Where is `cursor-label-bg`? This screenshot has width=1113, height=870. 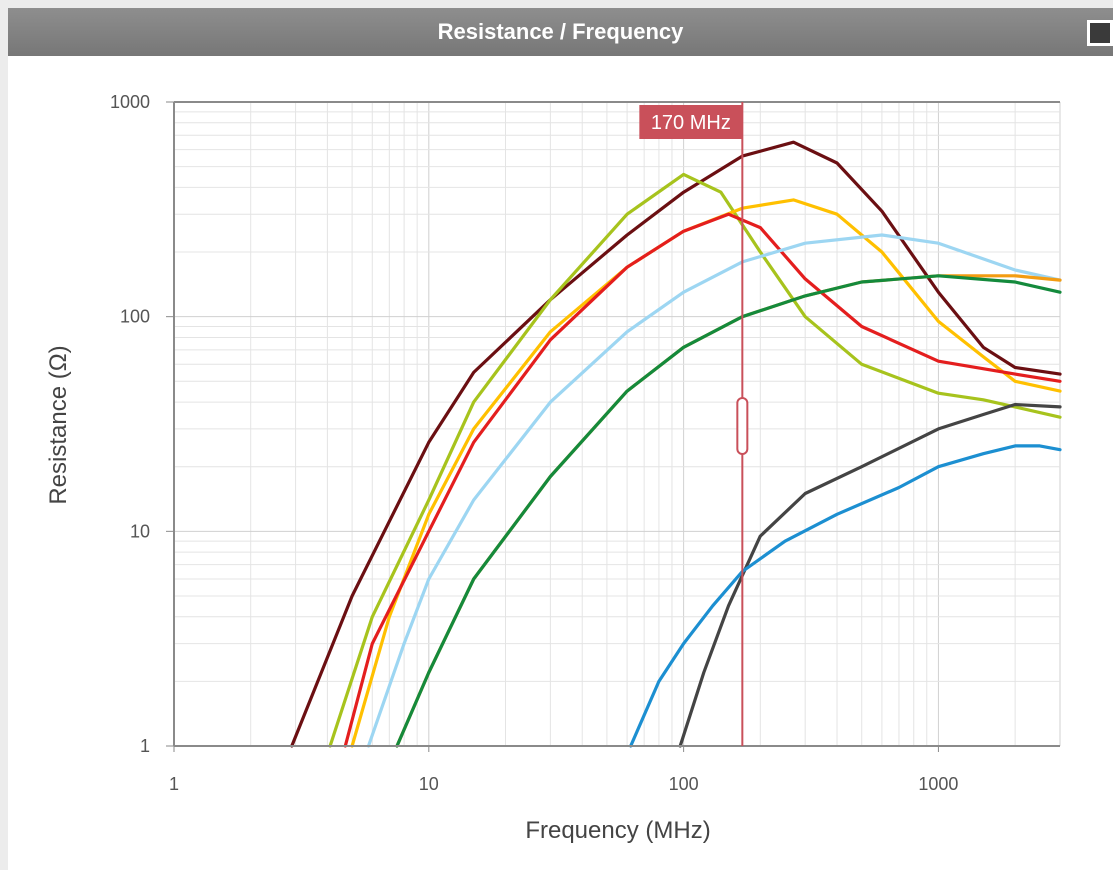 cursor-label-bg is located at coordinates (691, 122).